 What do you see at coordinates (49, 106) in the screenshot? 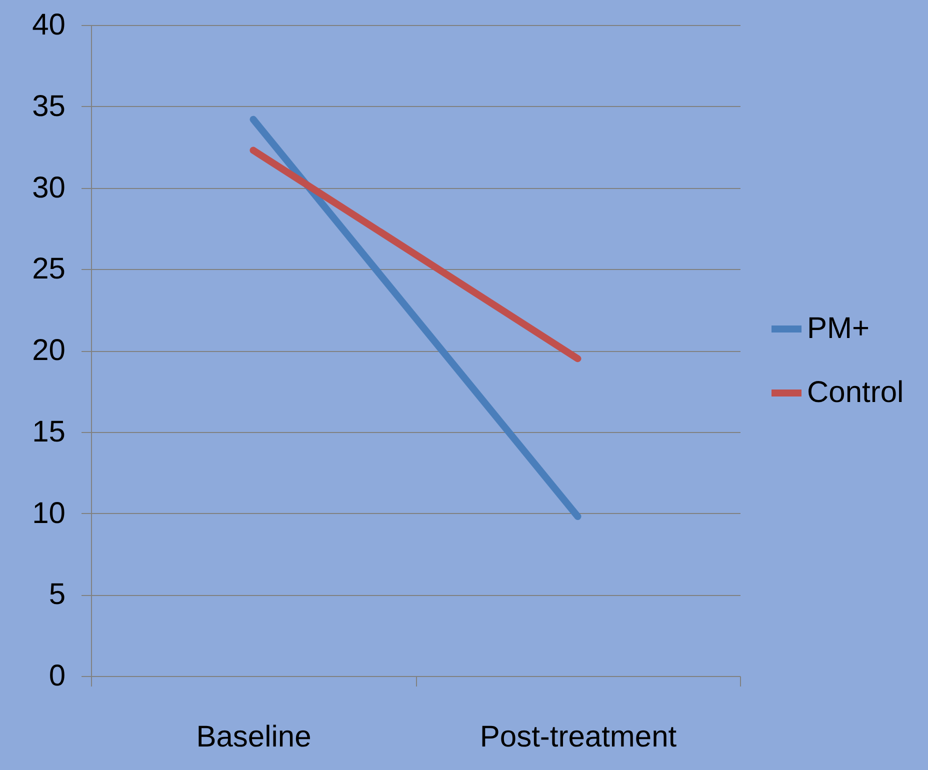
I see `y-tick-label: 35` at bounding box center [49, 106].